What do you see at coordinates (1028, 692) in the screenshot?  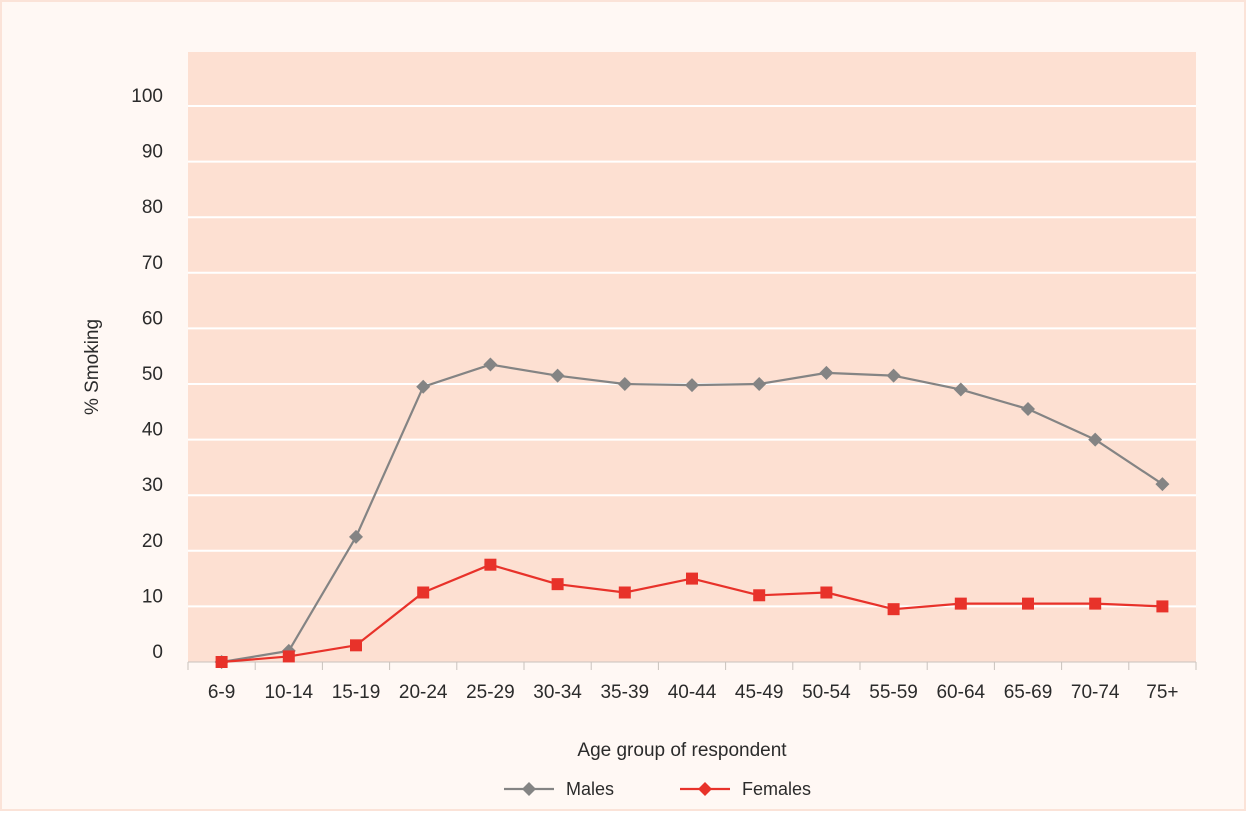 I see `x-tick-label: 65-69` at bounding box center [1028, 692].